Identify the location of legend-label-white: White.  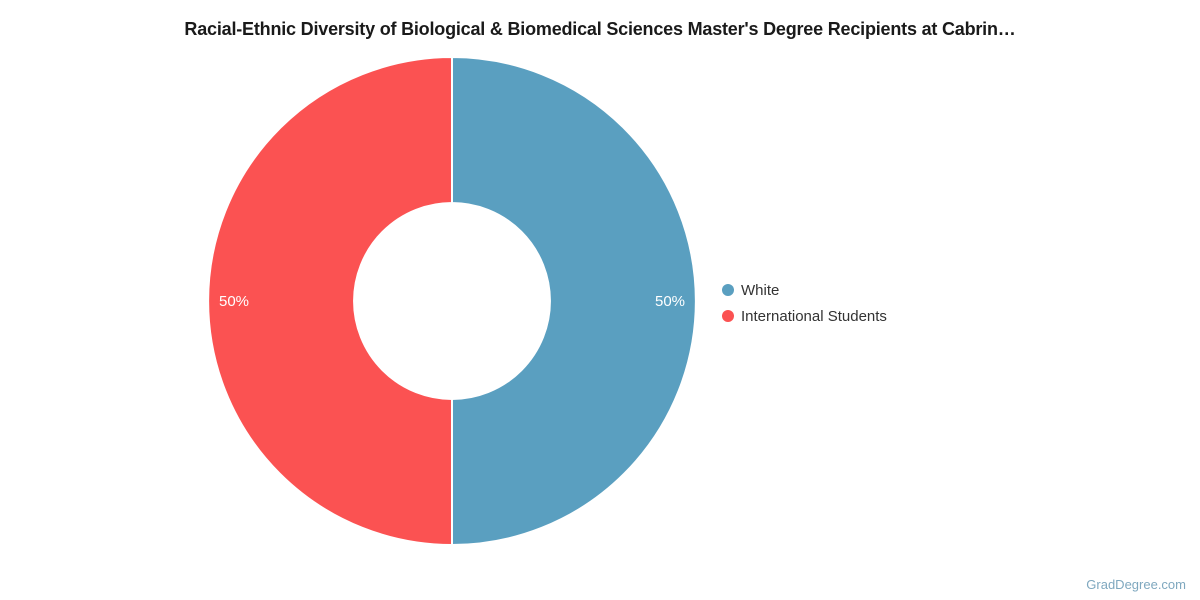
(760, 290).